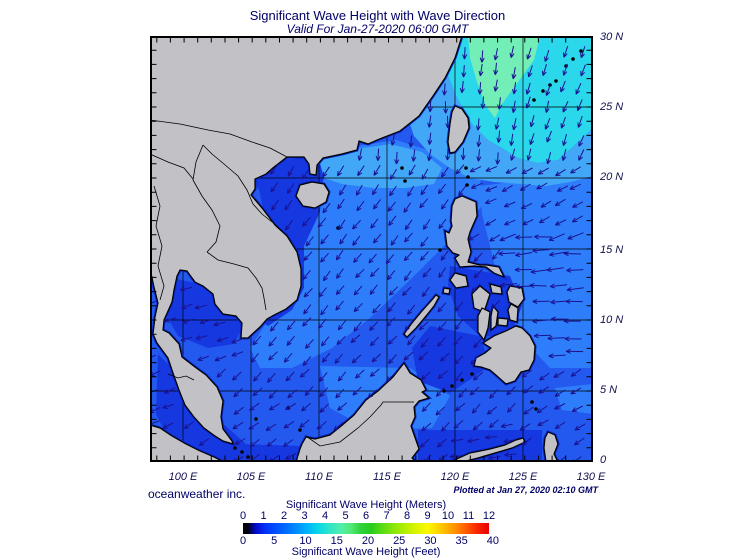 The height and width of the screenshot is (560, 755). Describe the element at coordinates (366, 528) in the screenshot. I see `colorbar-gradient` at that location.